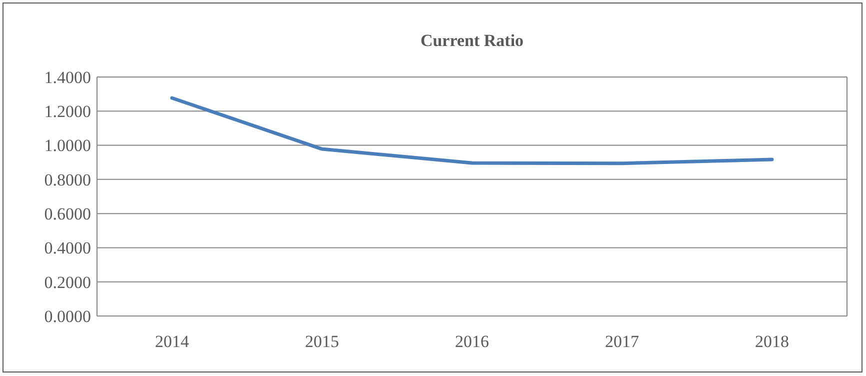  What do you see at coordinates (622, 341) in the screenshot?
I see `x-tick-label: 2017` at bounding box center [622, 341].